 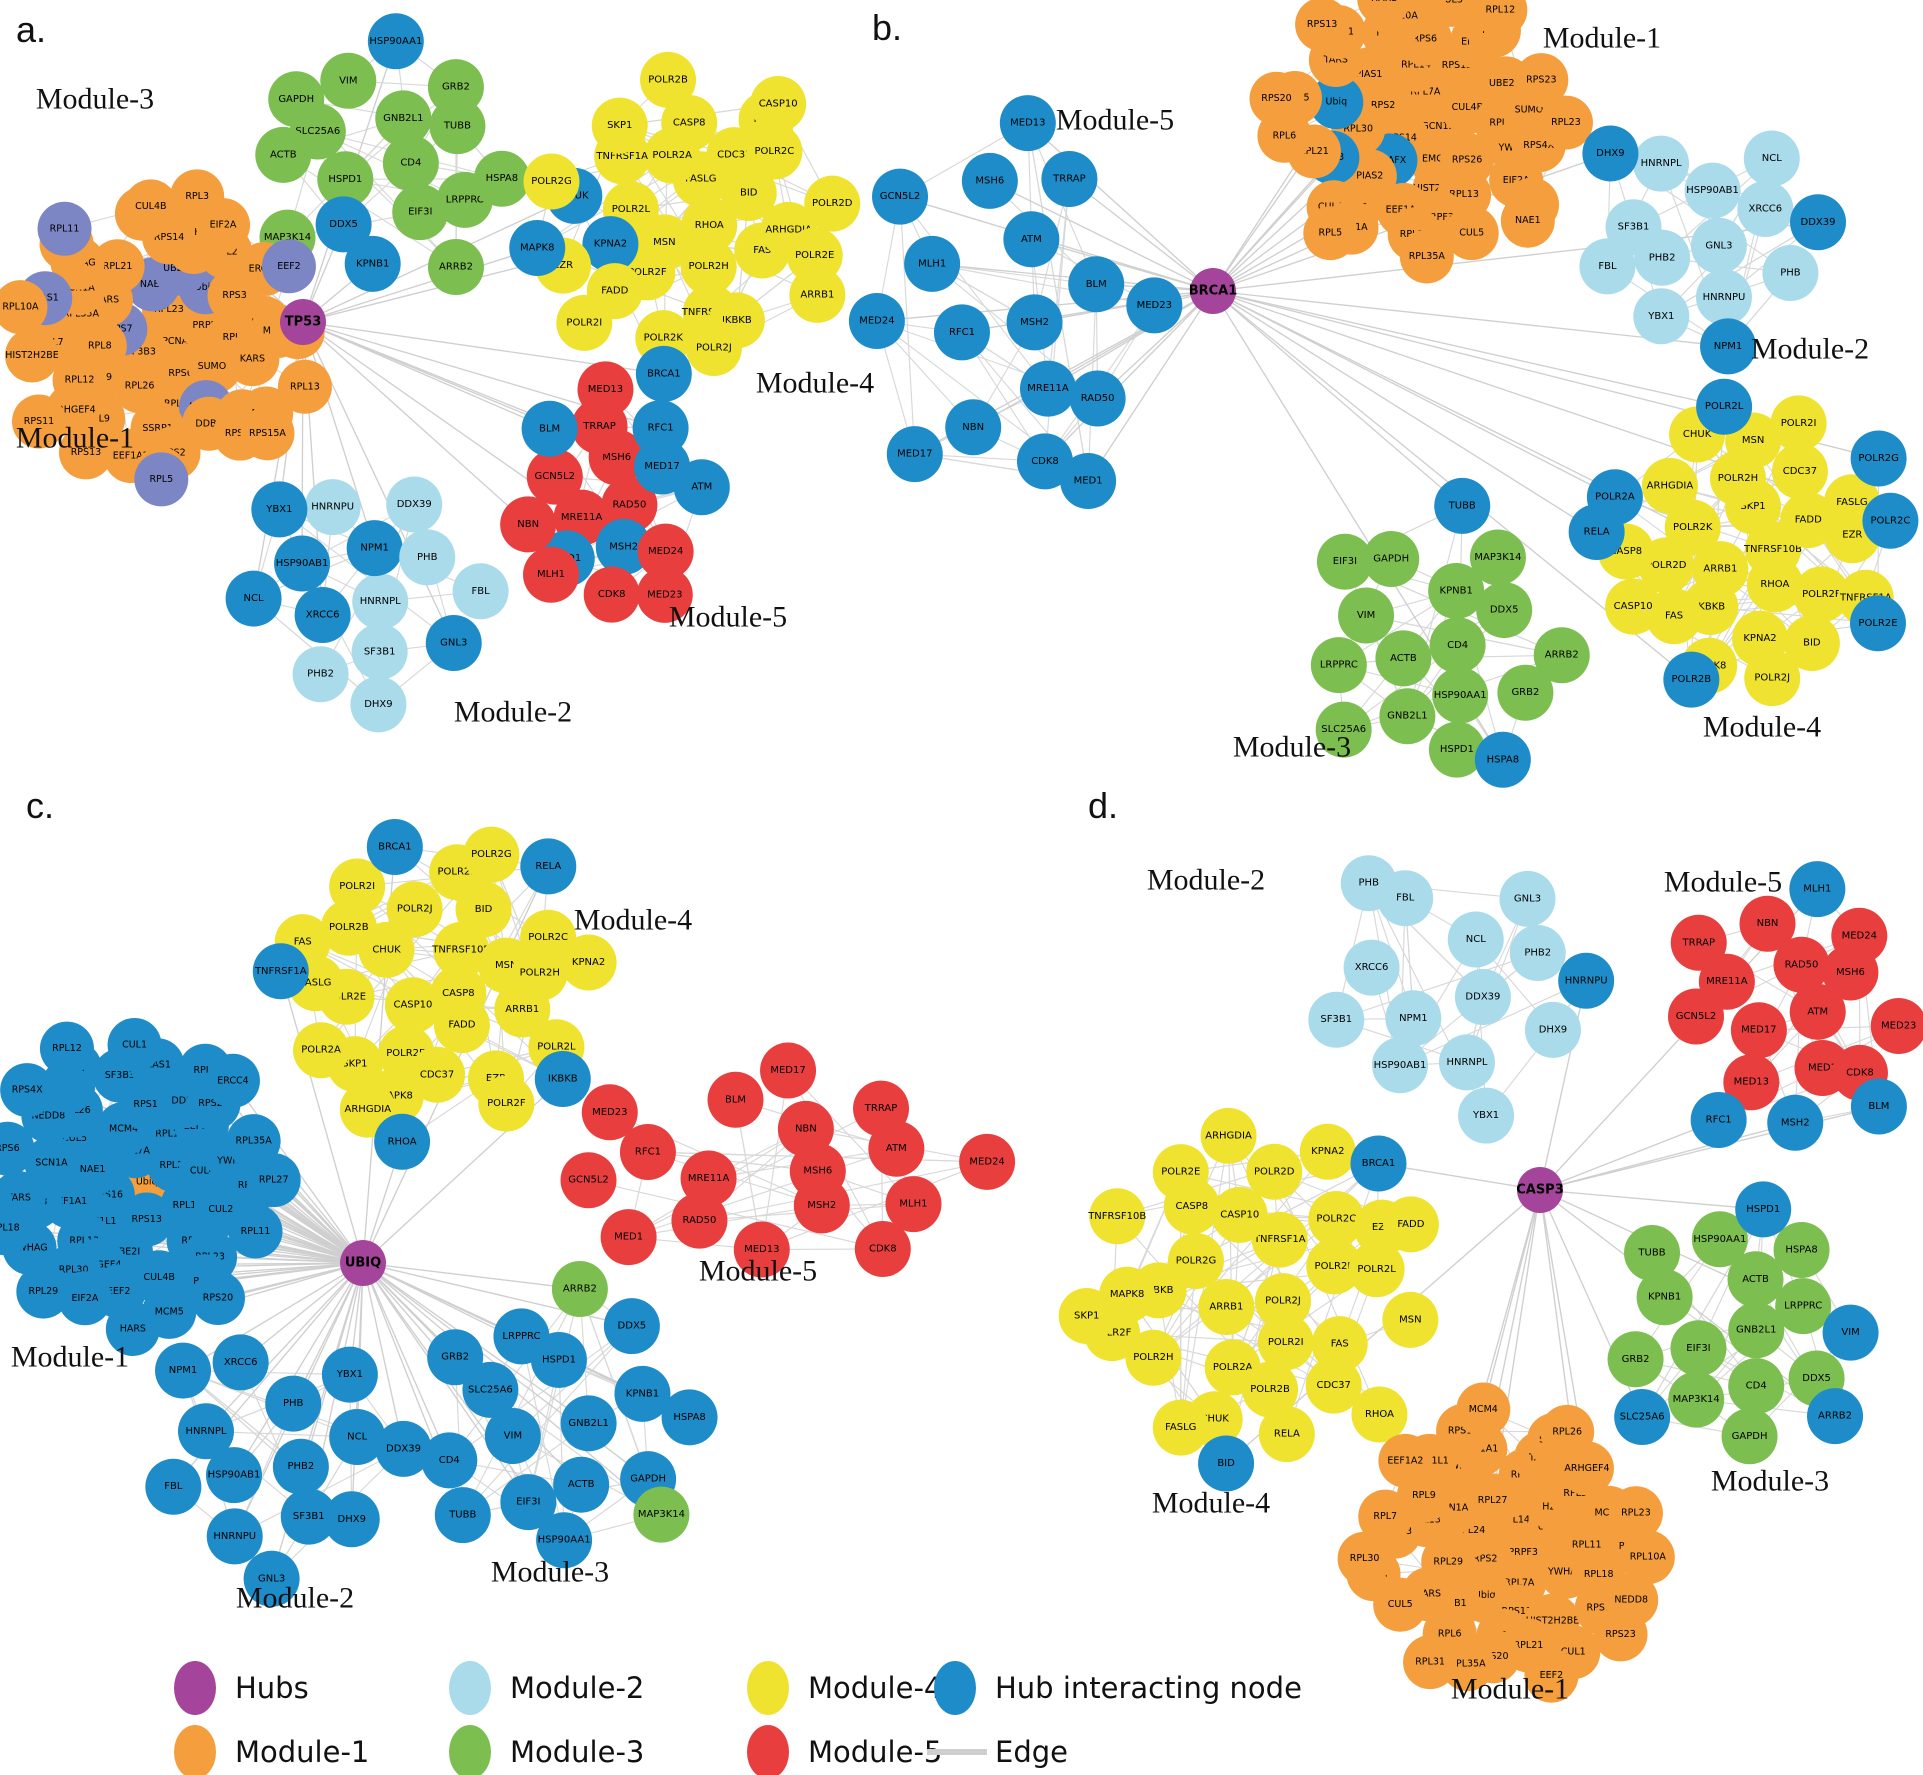 What do you see at coordinates (549, 428) in the screenshot?
I see `node-label: BLM` at bounding box center [549, 428].